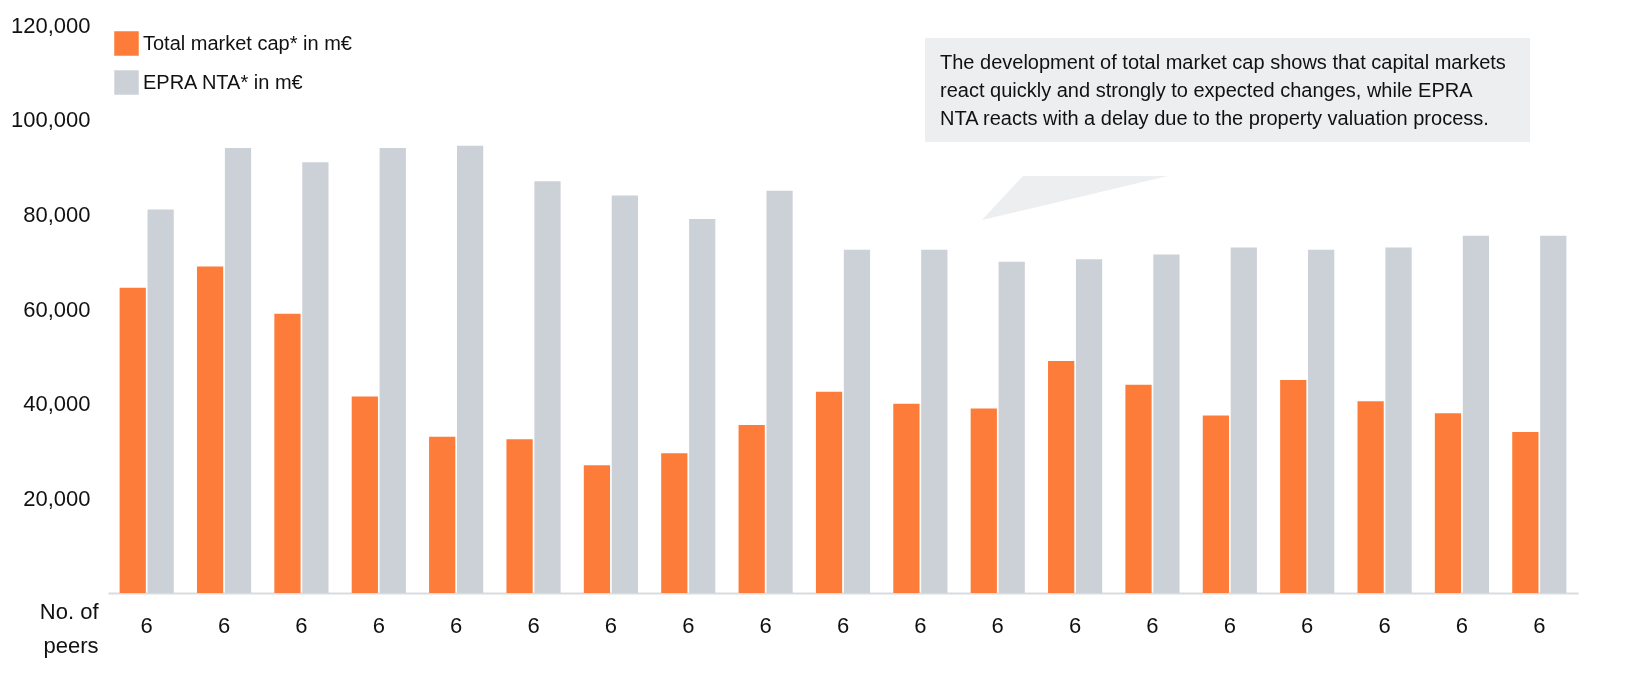  I want to click on y-tick-label: 40,000, so click(57, 404).